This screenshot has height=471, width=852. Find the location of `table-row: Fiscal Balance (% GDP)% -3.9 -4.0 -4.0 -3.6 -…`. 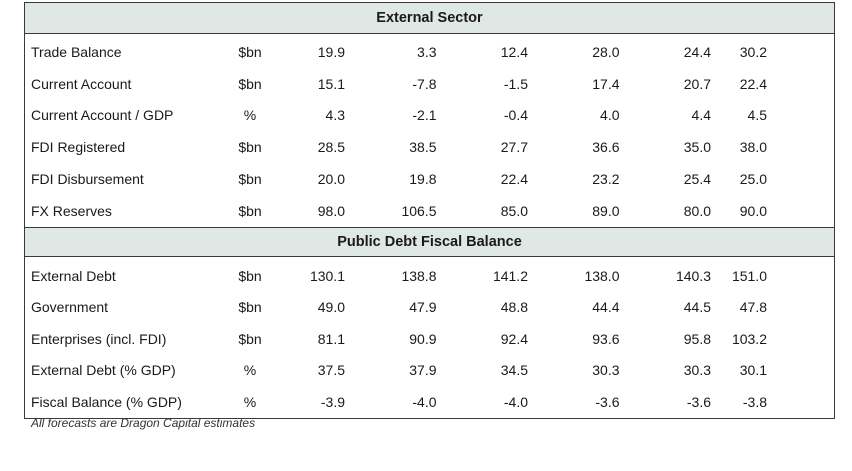

table-row: Fiscal Balance (% GDP)% -3.9 -4.0 -4.0 -3.6 -… is located at coordinates (429, 402).